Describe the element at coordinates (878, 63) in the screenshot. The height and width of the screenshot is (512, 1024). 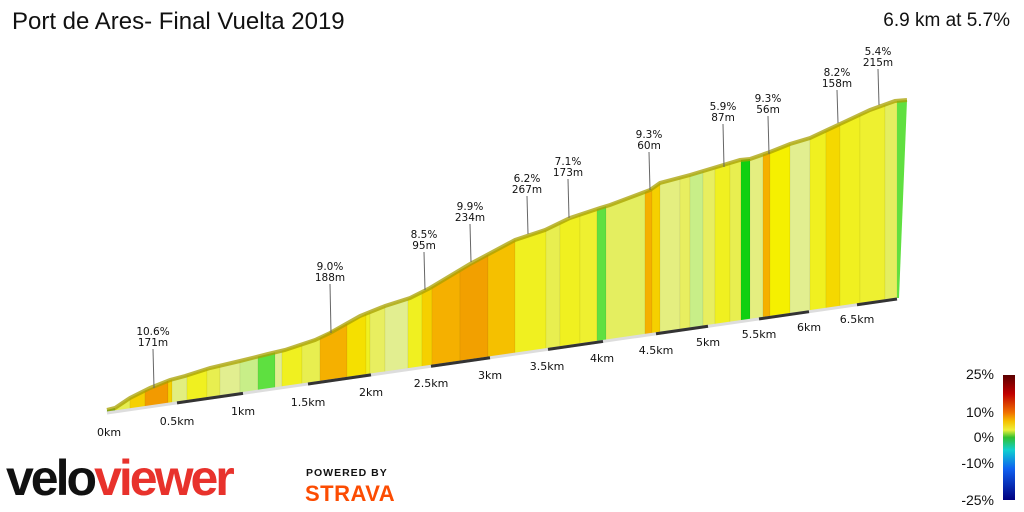
I see `annotation-length: 215m` at that location.